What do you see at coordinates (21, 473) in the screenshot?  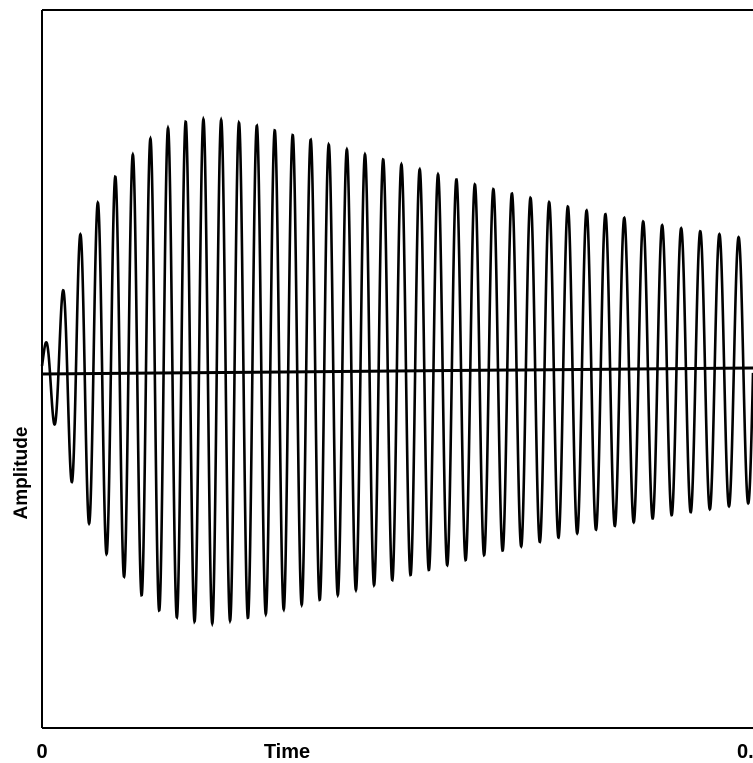 I see `y-axis-label: Amplitude` at bounding box center [21, 473].